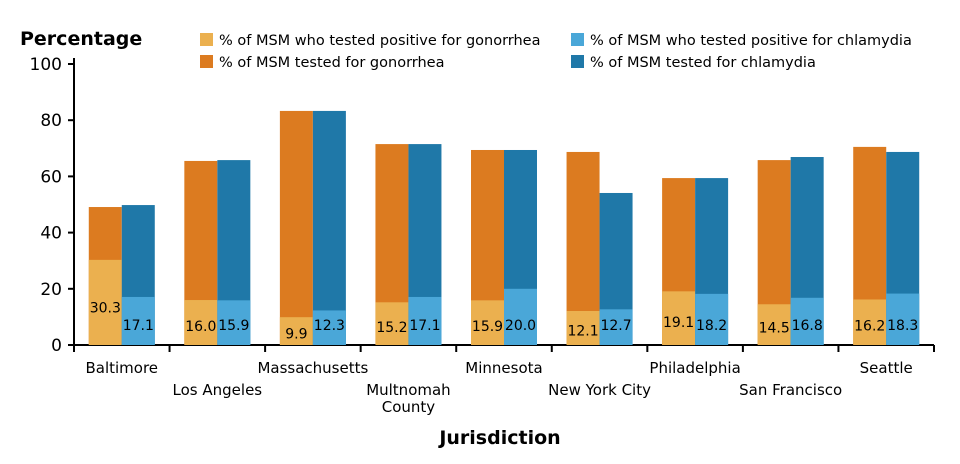 Image resolution: width=960 pixels, height=464 pixels. What do you see at coordinates (51, 177) in the screenshot?
I see `y-tick-label: 60` at bounding box center [51, 177].